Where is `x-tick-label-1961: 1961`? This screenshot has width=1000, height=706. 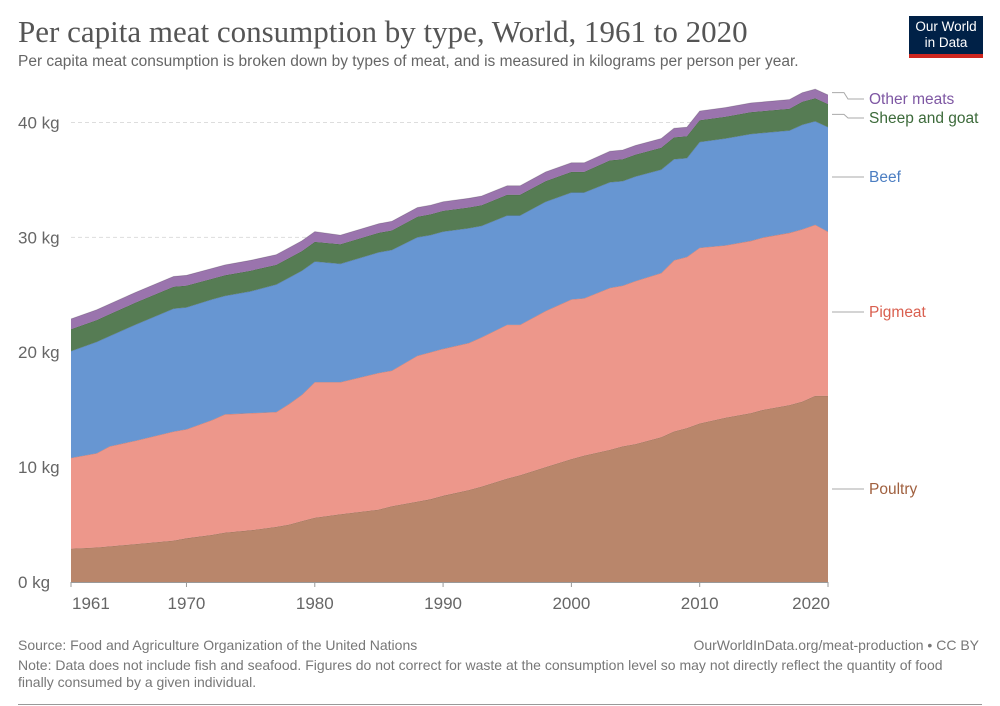 x-tick-label-1961: 1961 is located at coordinates (91, 603).